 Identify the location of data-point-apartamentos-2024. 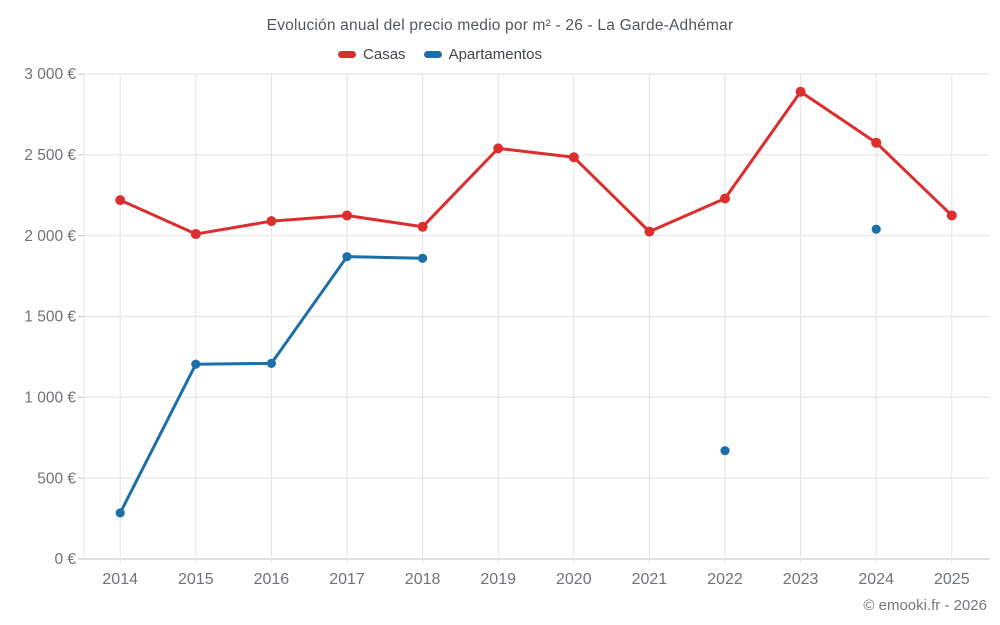
(876, 229).